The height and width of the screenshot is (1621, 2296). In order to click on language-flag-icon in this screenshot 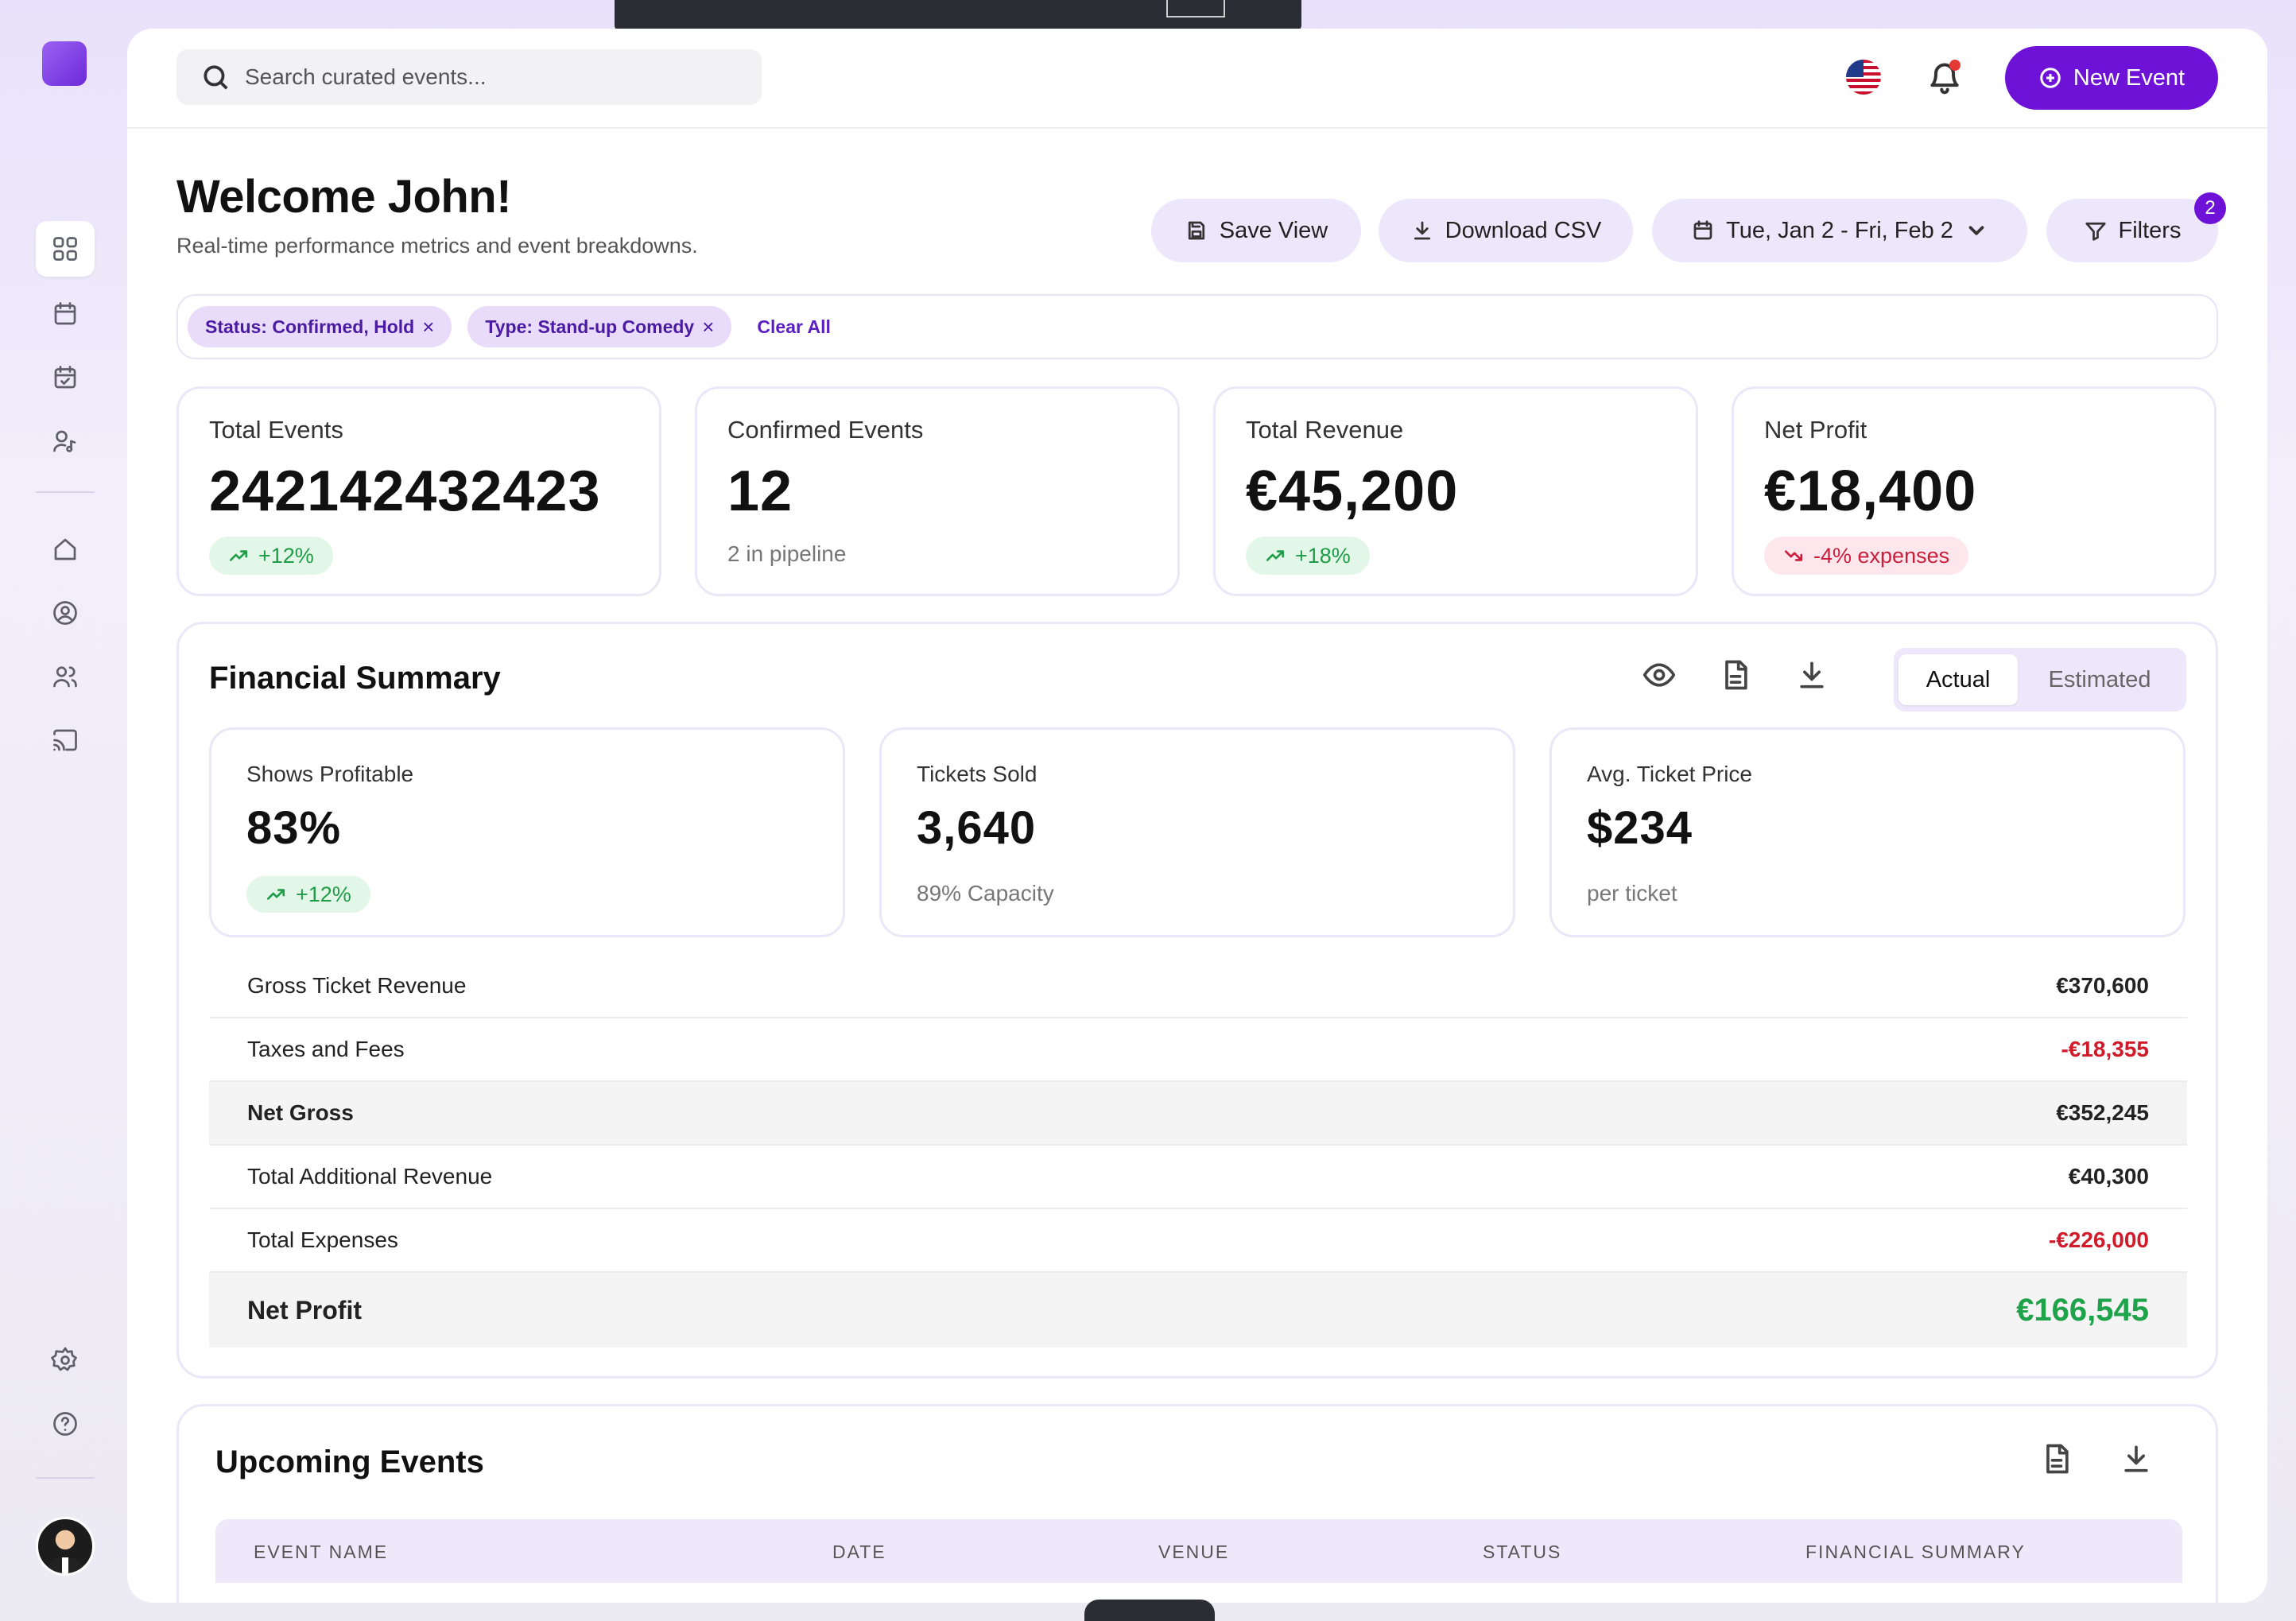, I will do `click(1864, 77)`.